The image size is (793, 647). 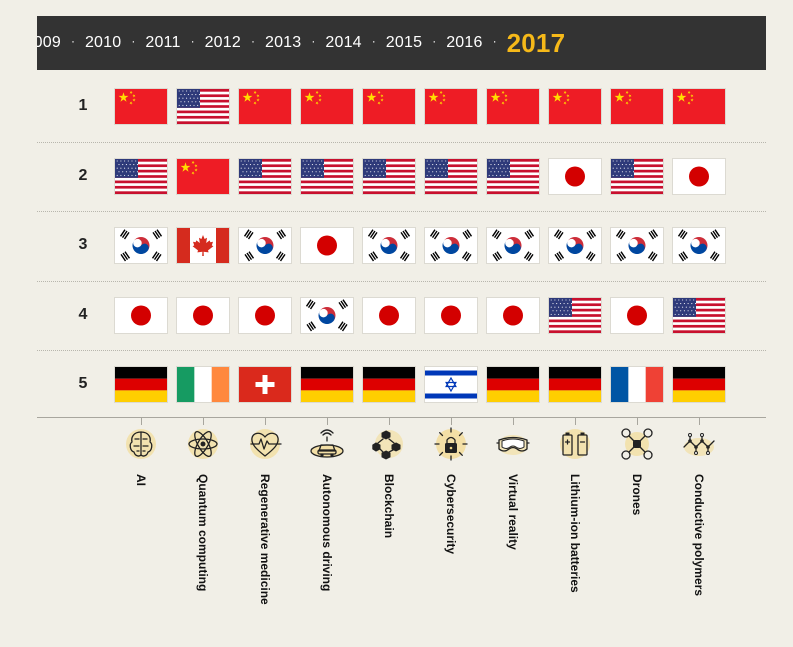 What do you see at coordinates (536, 42) in the screenshot?
I see `year-label-2017: 2017` at bounding box center [536, 42].